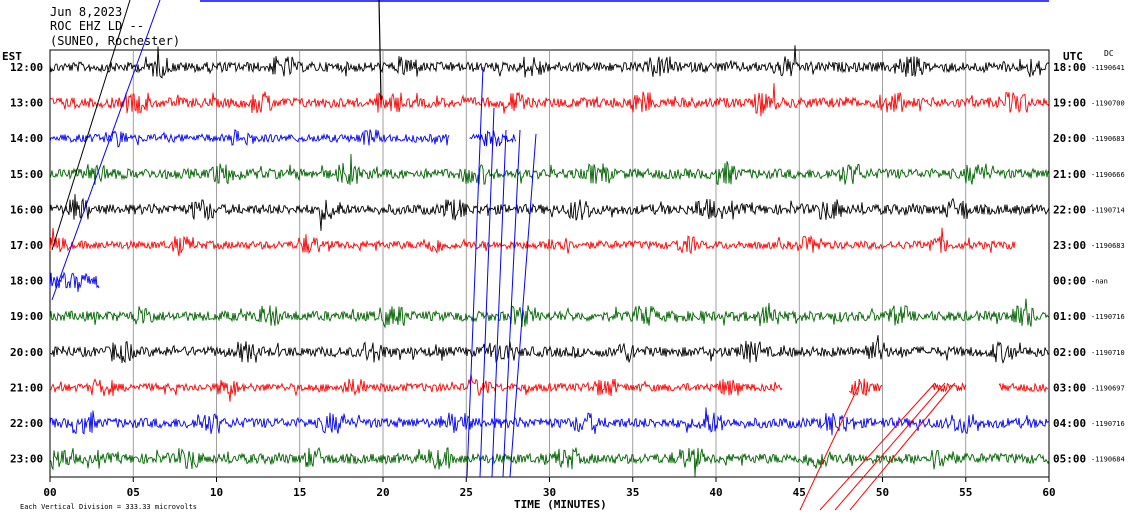 The width and height of the screenshot is (1130, 519). I want to click on dc-offset-4: -1190714, so click(1108, 210).